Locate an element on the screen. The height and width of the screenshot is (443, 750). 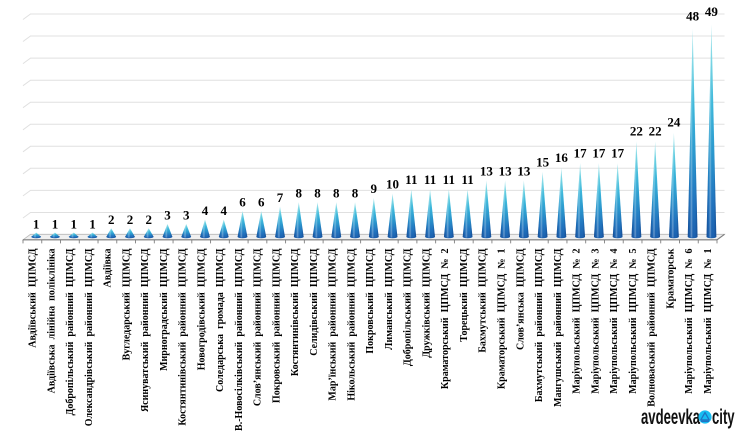
svg-text: Костянтинівський ЦПМСД is located at coordinates (295, 312).